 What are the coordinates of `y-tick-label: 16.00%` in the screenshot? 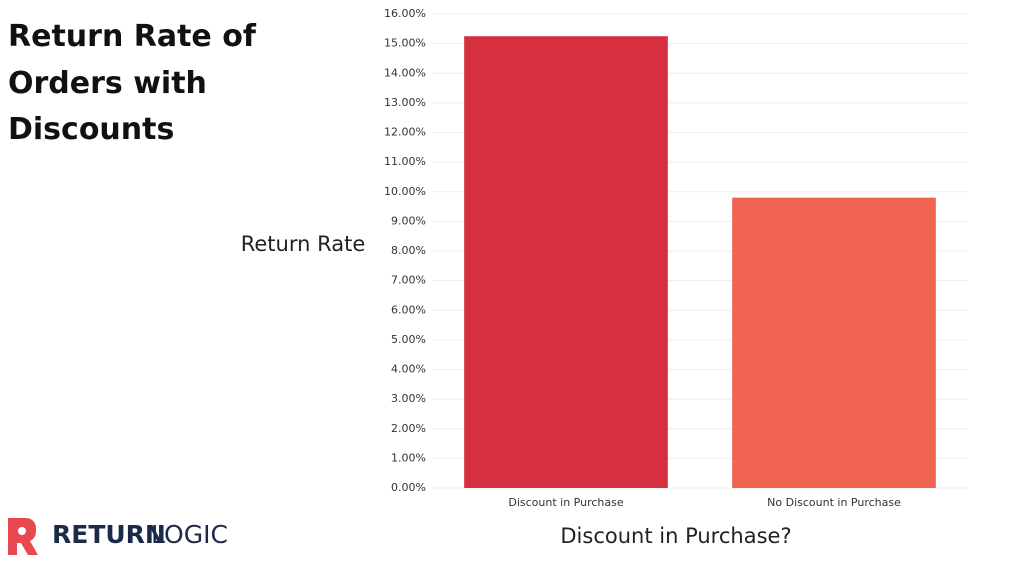 It's located at (405, 13).